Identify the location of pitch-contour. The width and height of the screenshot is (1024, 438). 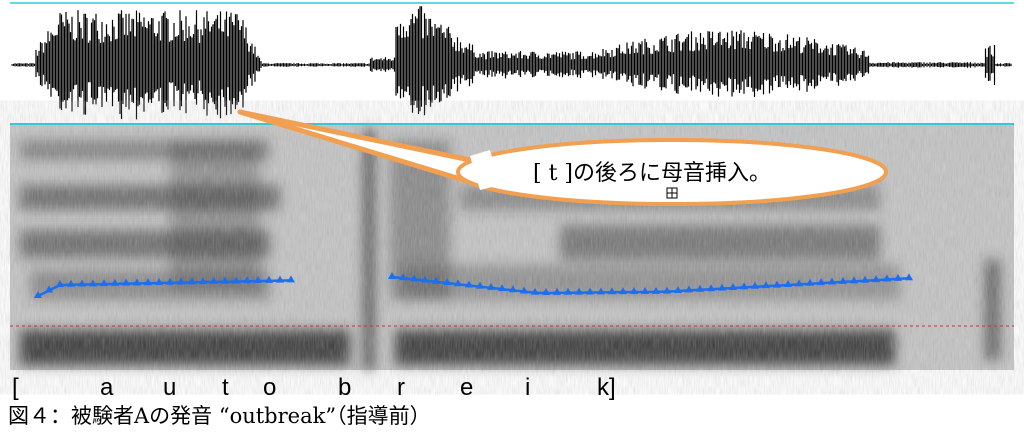
(473, 285).